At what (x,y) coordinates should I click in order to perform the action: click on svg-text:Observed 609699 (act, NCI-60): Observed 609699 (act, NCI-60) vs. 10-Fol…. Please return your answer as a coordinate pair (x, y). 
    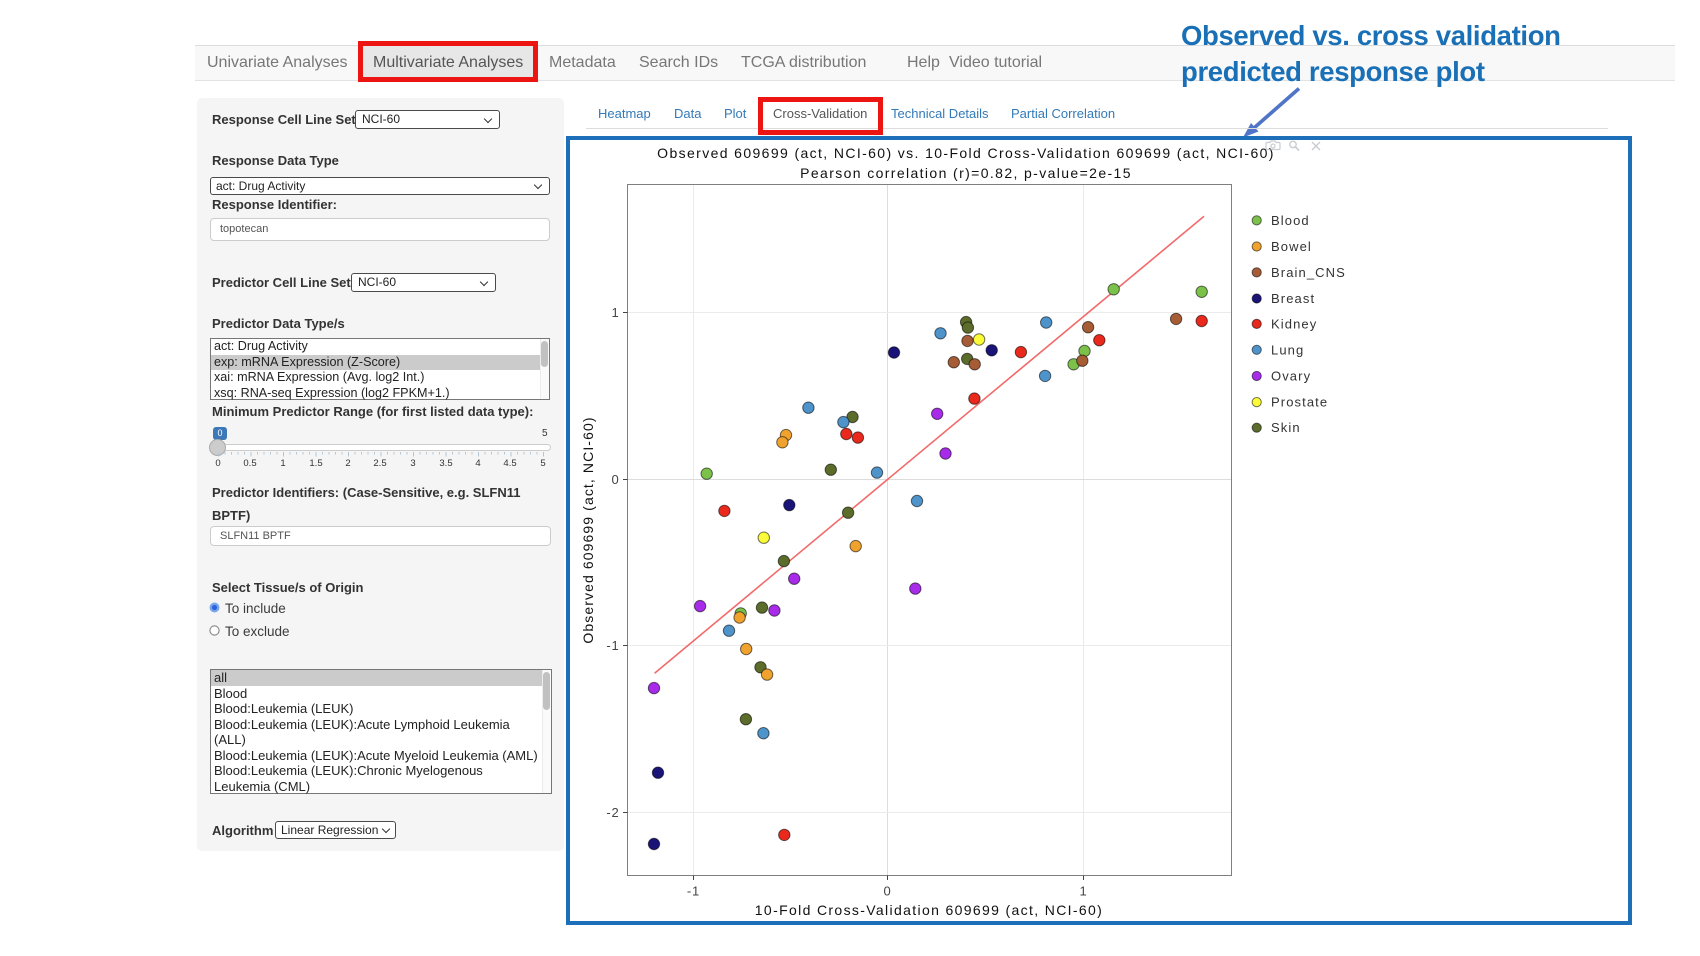
    Looking at the image, I should click on (966, 153).